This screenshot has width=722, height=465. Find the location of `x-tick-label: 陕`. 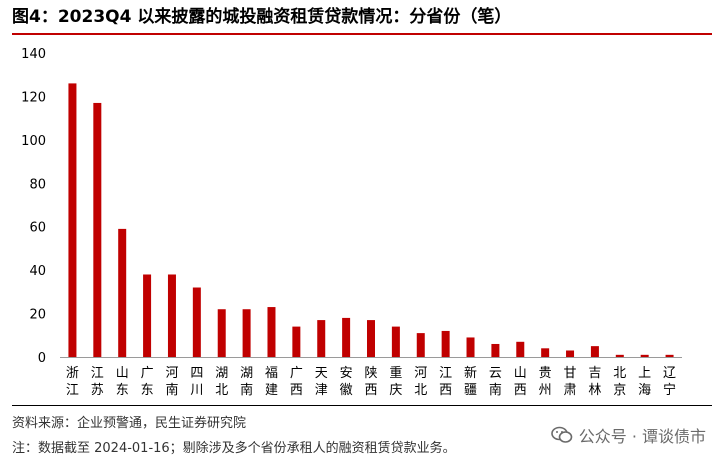

x-tick-label: 陕 is located at coordinates (370, 373).